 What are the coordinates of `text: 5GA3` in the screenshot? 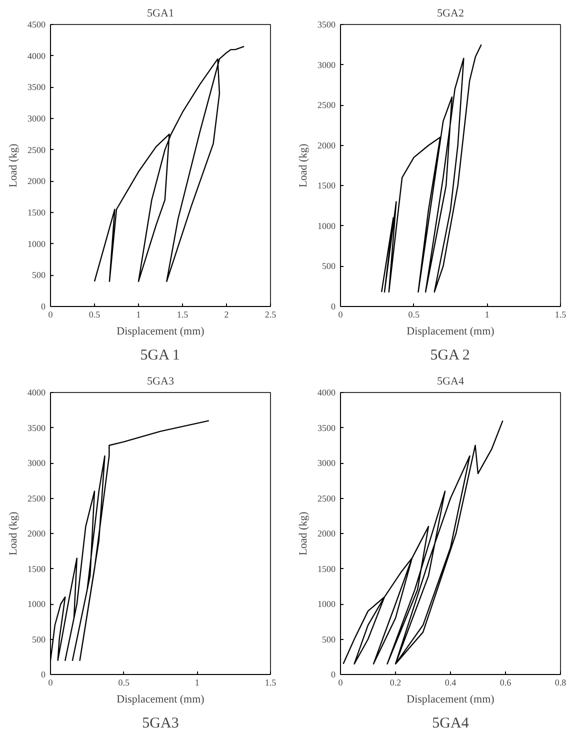 It's located at (160, 724).